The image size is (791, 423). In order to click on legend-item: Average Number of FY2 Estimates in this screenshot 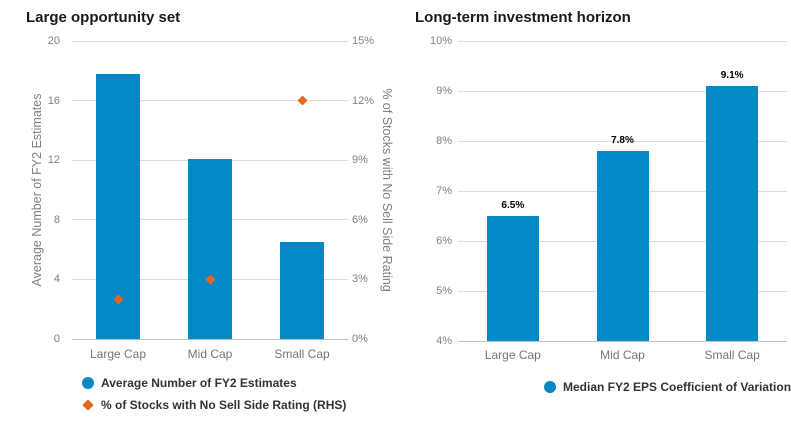, I will do `click(213, 383)`.